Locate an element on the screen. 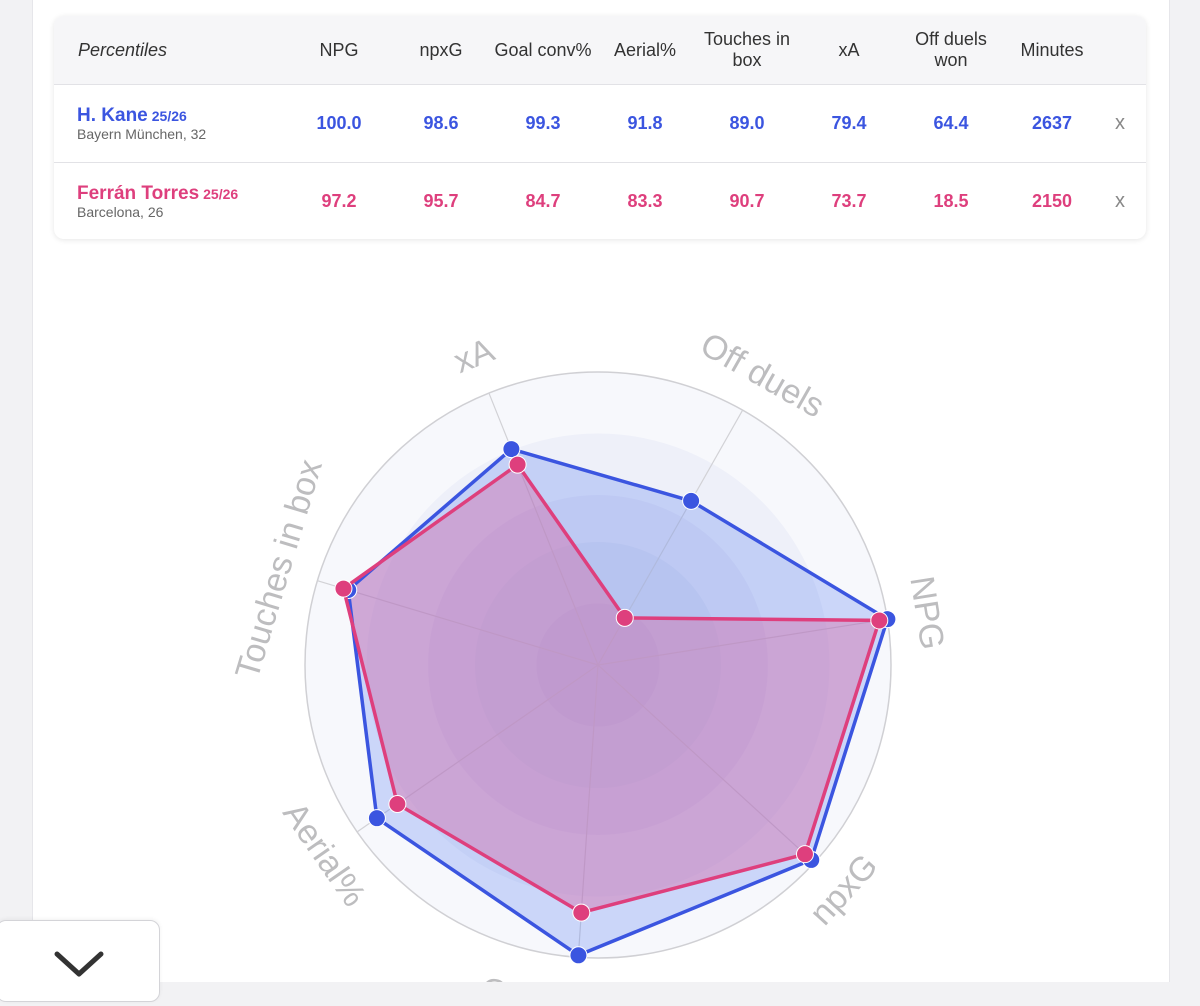 The height and width of the screenshot is (1006, 1200). cell-minutes: 2637 is located at coordinates (1052, 123).